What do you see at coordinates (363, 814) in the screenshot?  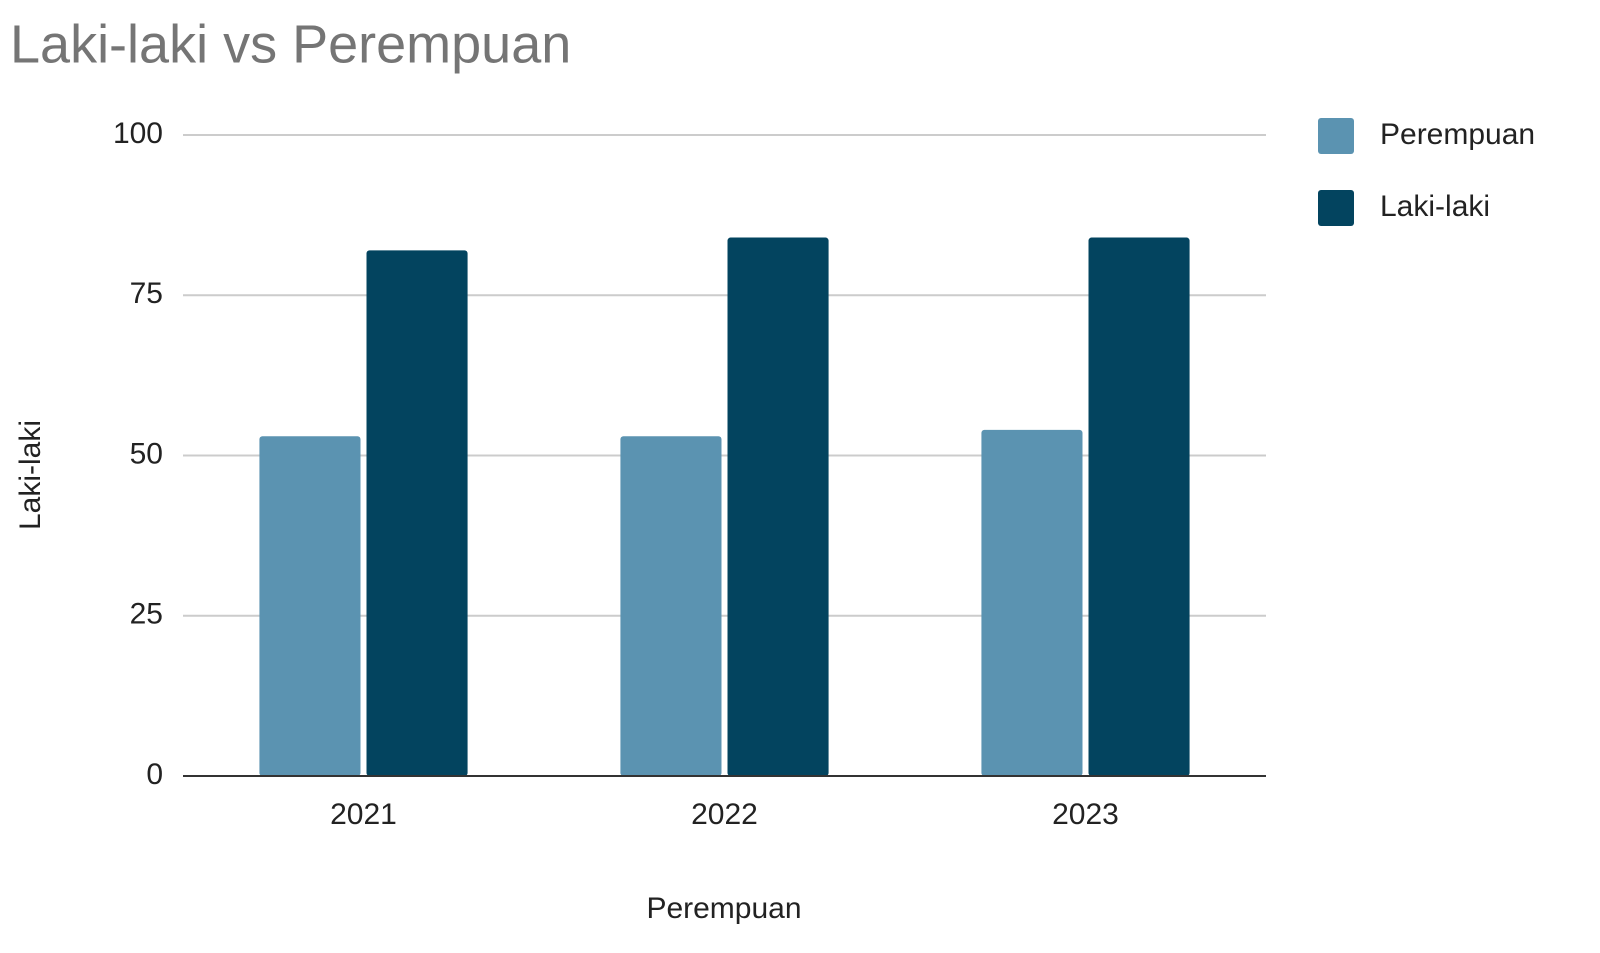 I see `x-tick-label: 2021` at bounding box center [363, 814].